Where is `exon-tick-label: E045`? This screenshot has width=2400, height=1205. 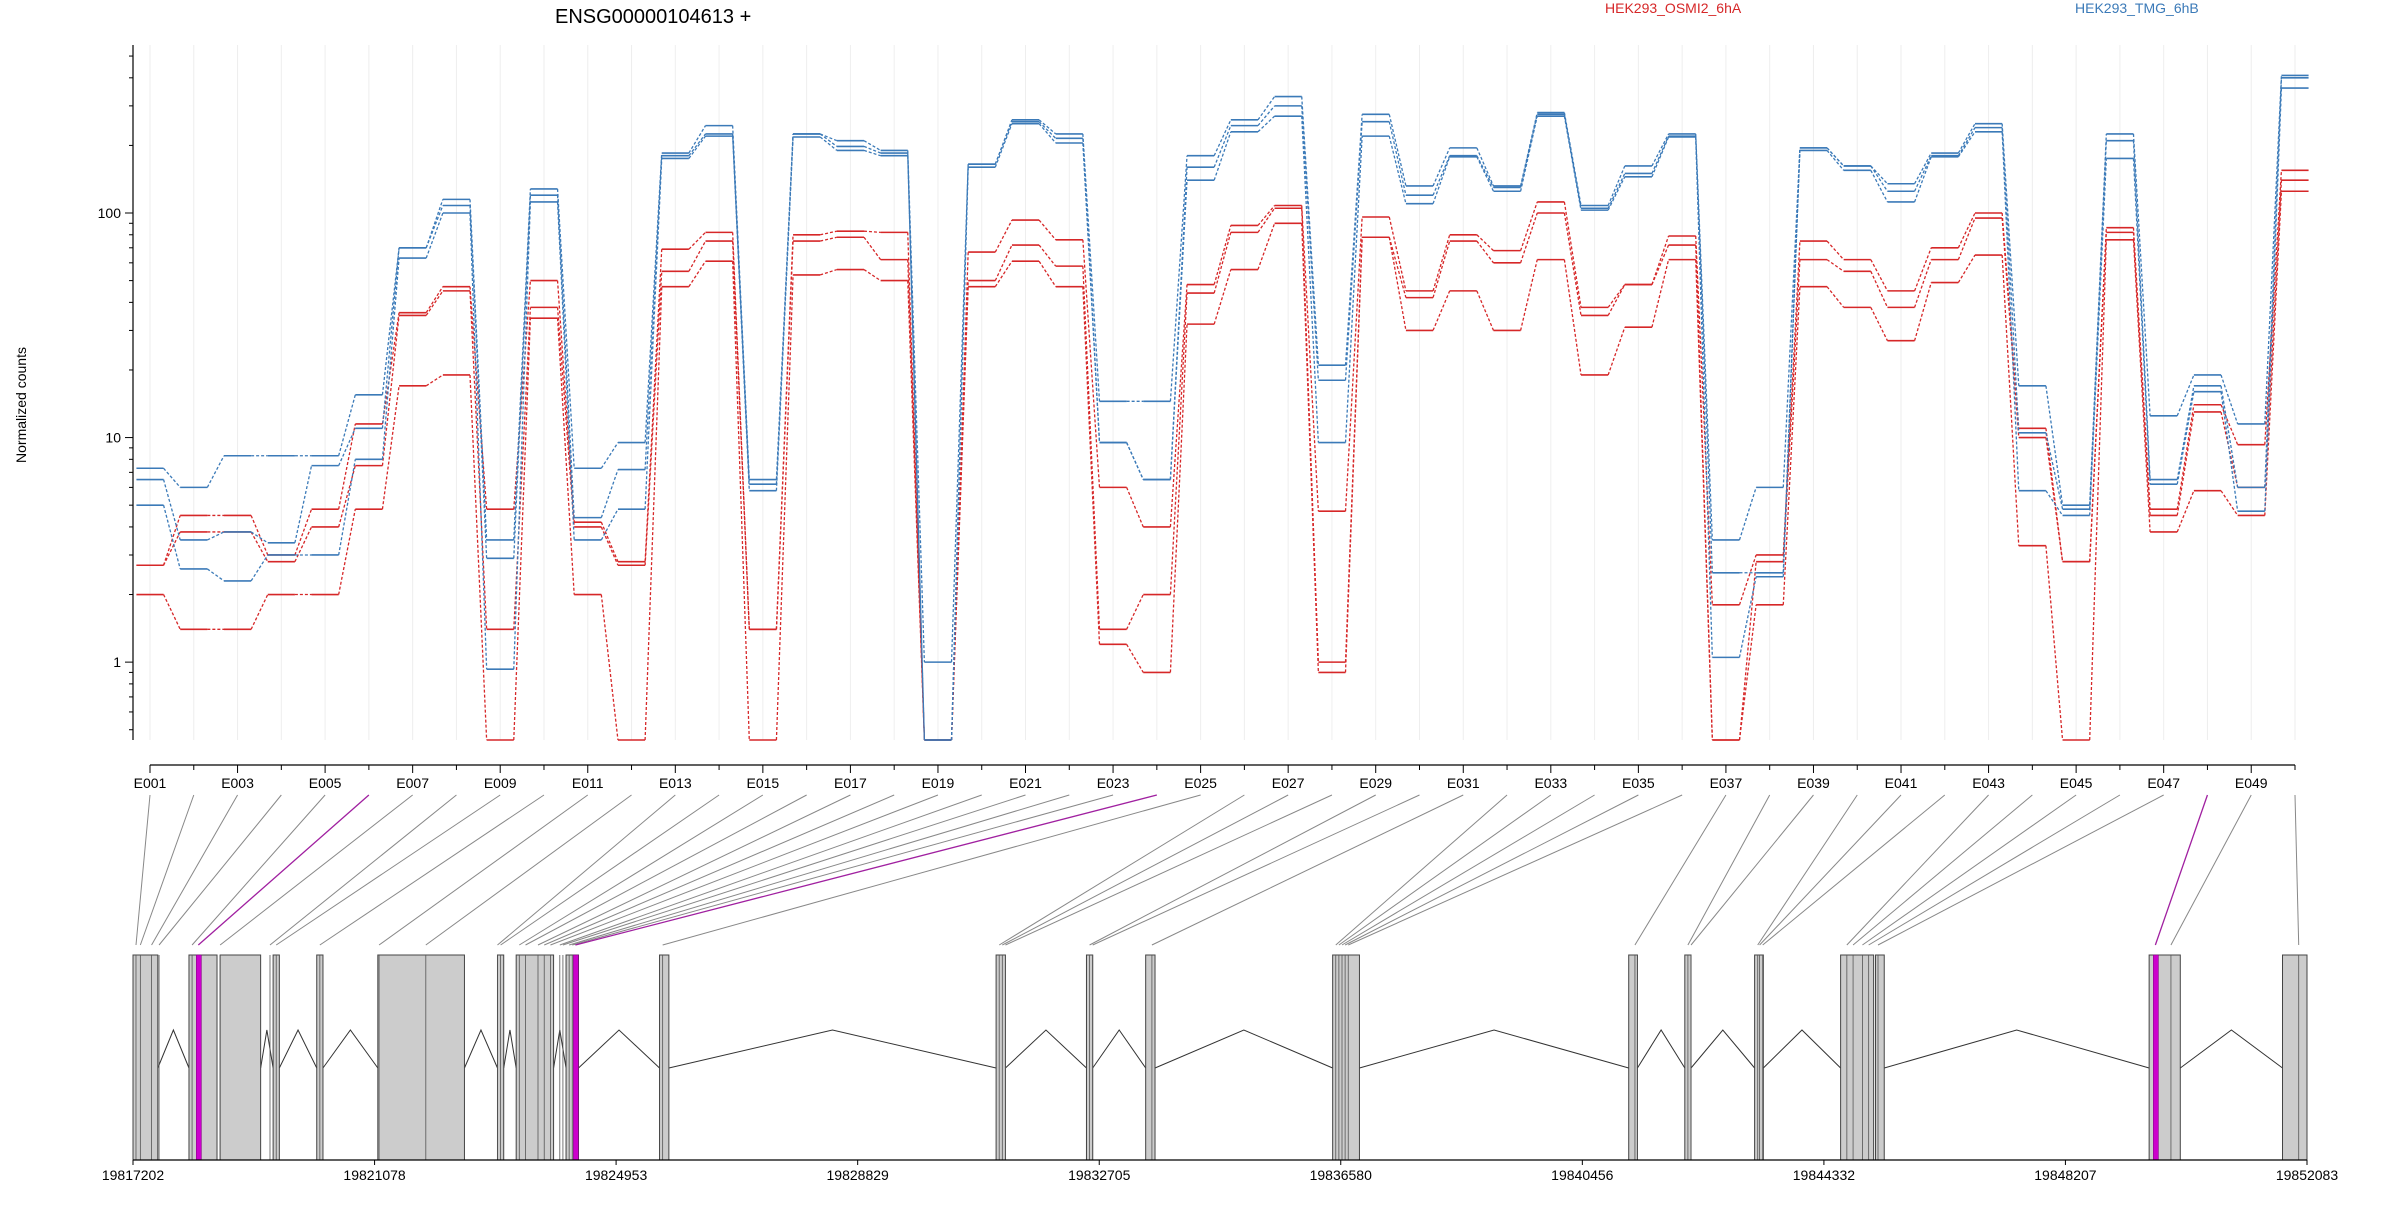
exon-tick-label: E045 is located at coordinates (2076, 783).